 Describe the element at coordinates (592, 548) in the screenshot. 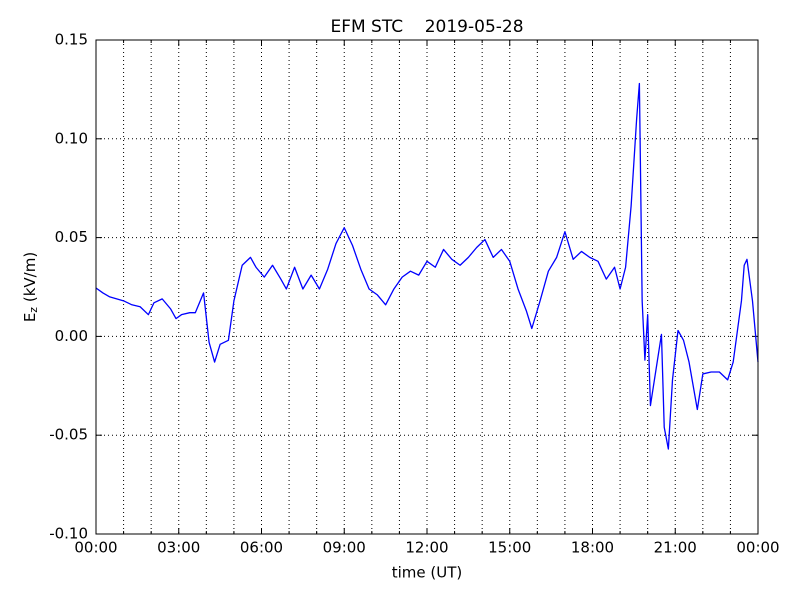

I see `x-tick-label: 18:00` at that location.